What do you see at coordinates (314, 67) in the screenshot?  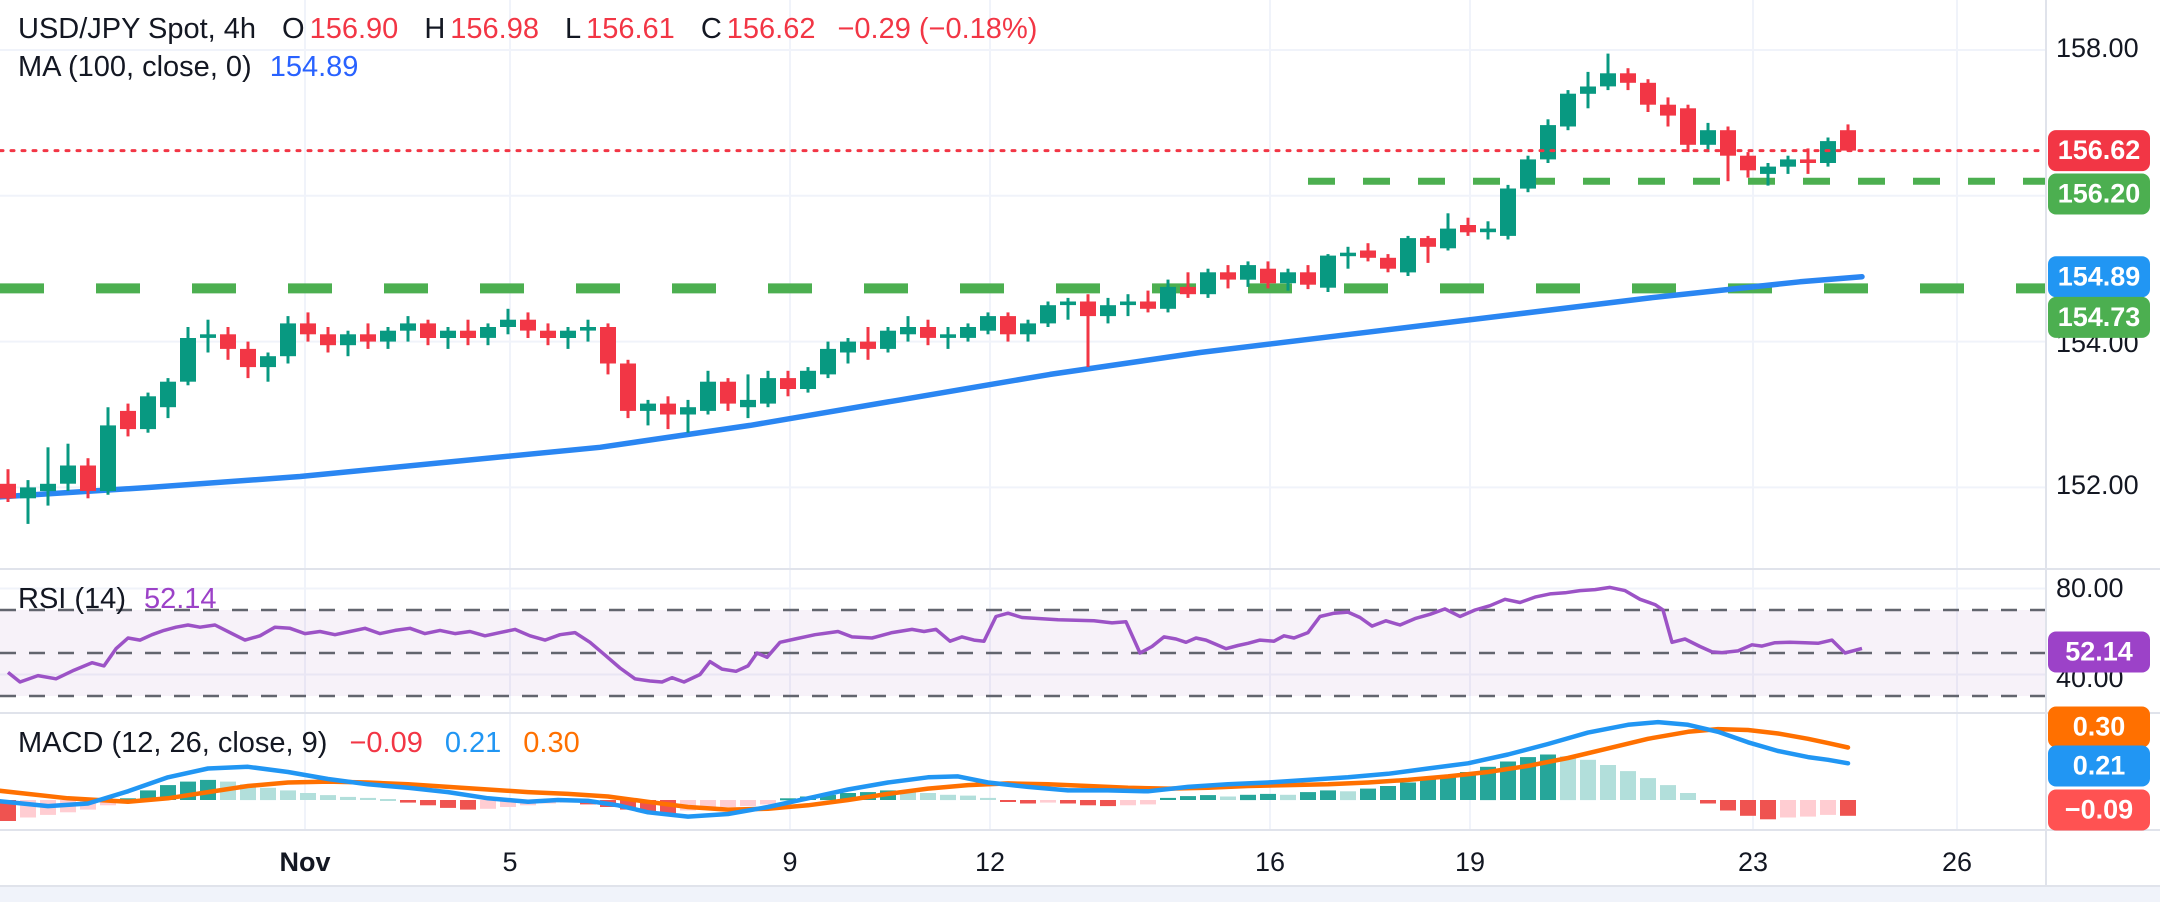 I see `ma-value: 154.89` at bounding box center [314, 67].